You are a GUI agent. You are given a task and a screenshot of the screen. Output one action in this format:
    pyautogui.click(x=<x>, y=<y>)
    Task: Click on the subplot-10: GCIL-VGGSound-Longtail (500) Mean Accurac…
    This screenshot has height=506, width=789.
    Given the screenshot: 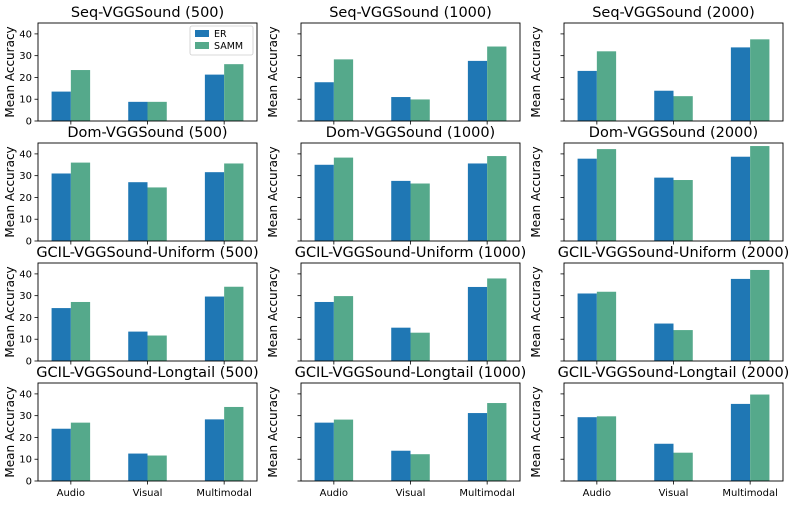 What is the action you would take?
    pyautogui.click(x=131, y=432)
    